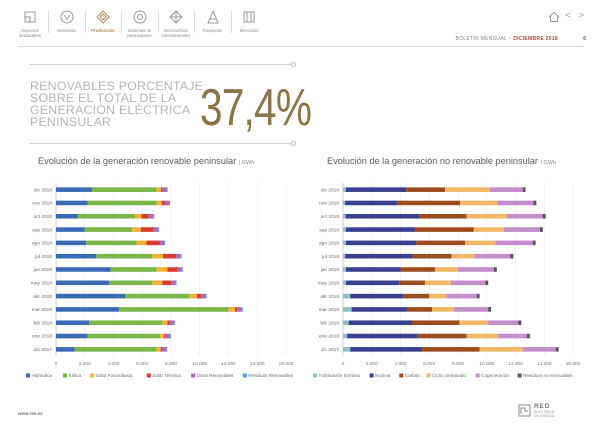 Image resolution: width=600 pixels, height=429 pixels. What do you see at coordinates (103, 21) in the screenshot?
I see `nav-item-production: Producción` at bounding box center [103, 21].